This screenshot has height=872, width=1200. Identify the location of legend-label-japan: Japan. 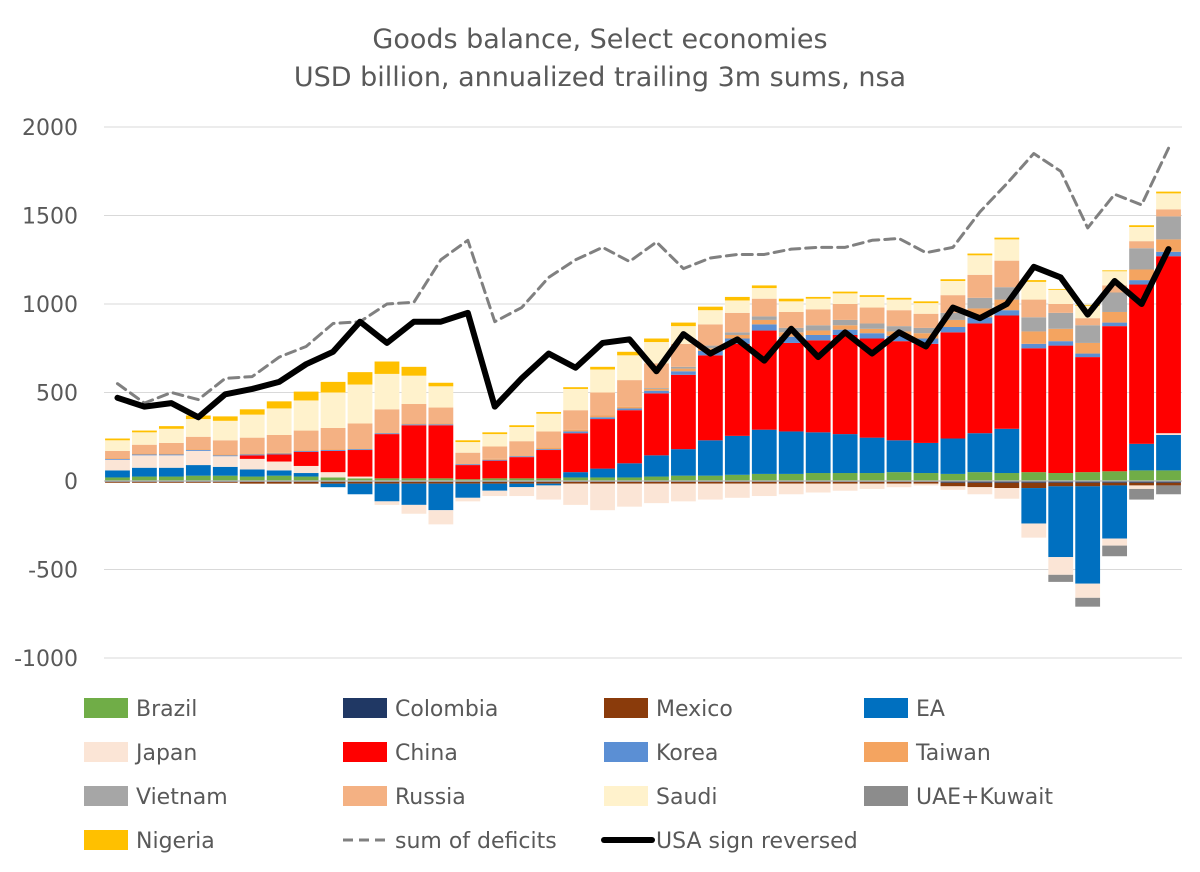
(165, 753).